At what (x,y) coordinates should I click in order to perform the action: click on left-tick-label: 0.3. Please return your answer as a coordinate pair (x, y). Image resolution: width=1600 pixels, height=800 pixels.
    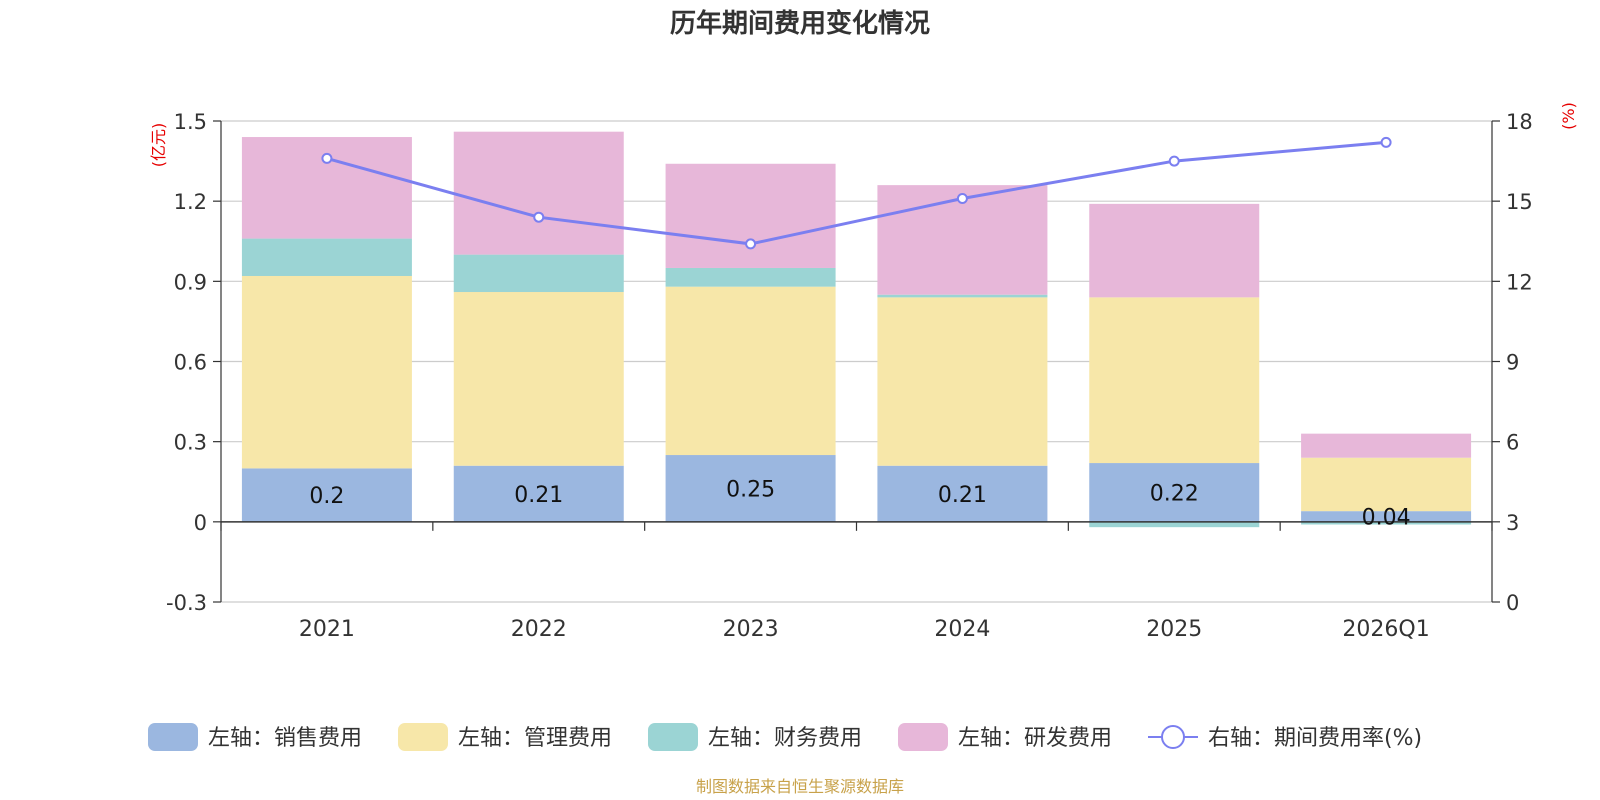
    Looking at the image, I should click on (190, 443).